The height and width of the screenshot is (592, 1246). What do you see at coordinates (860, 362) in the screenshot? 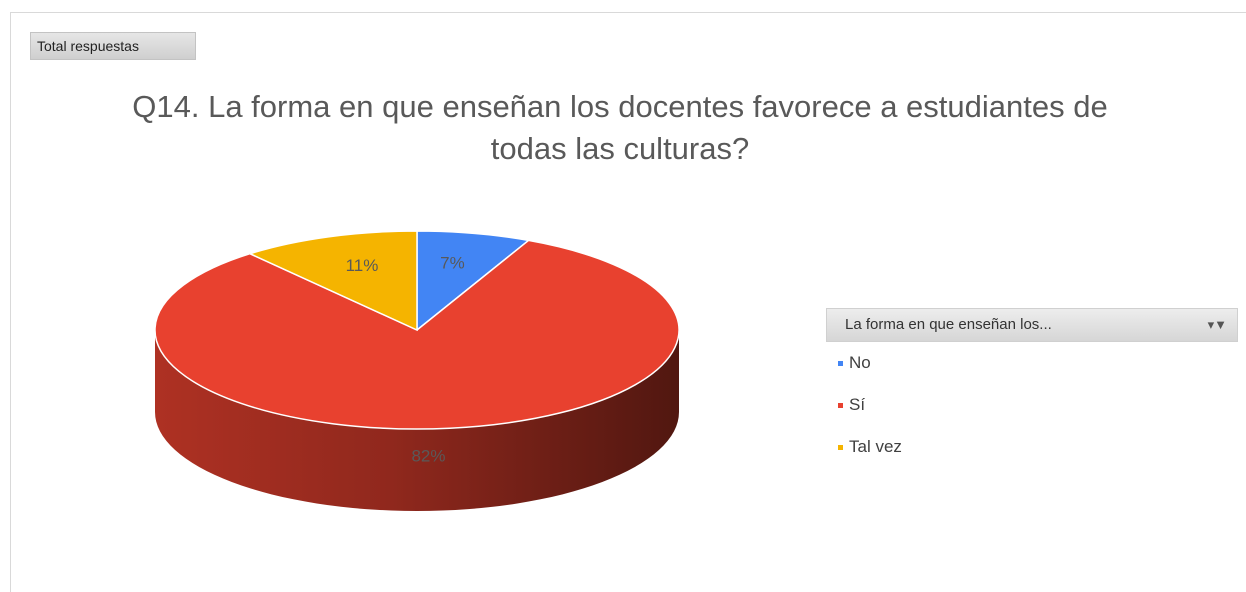
I see `legend-label: No` at bounding box center [860, 362].